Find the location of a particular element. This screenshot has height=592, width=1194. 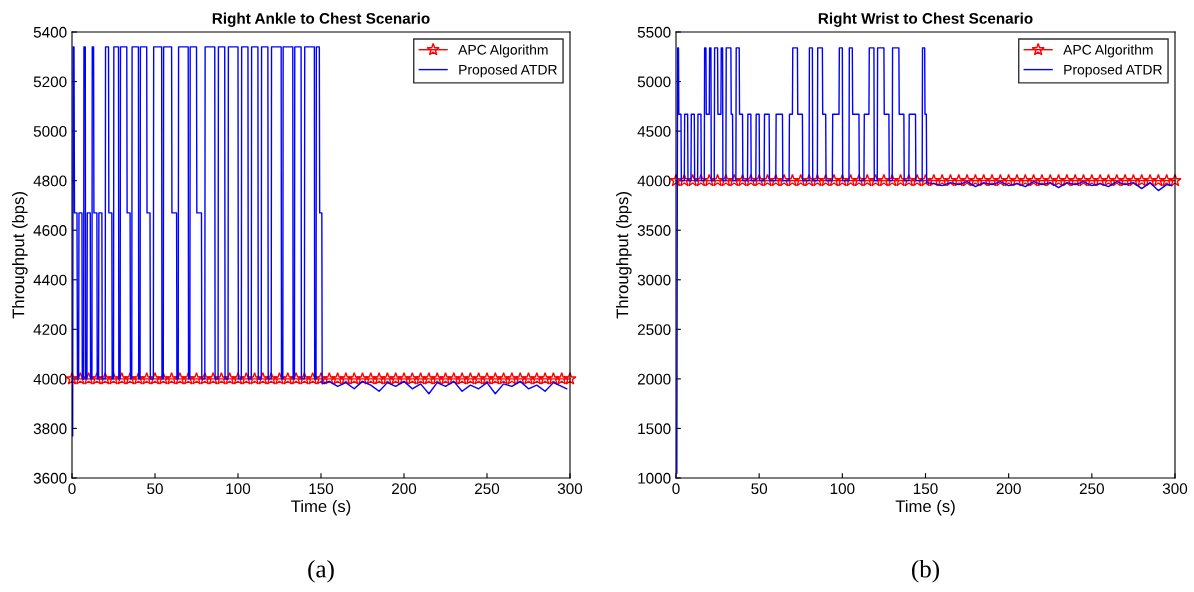

chart-title: Right Wrist to Chest Scenario is located at coordinates (925, 19).